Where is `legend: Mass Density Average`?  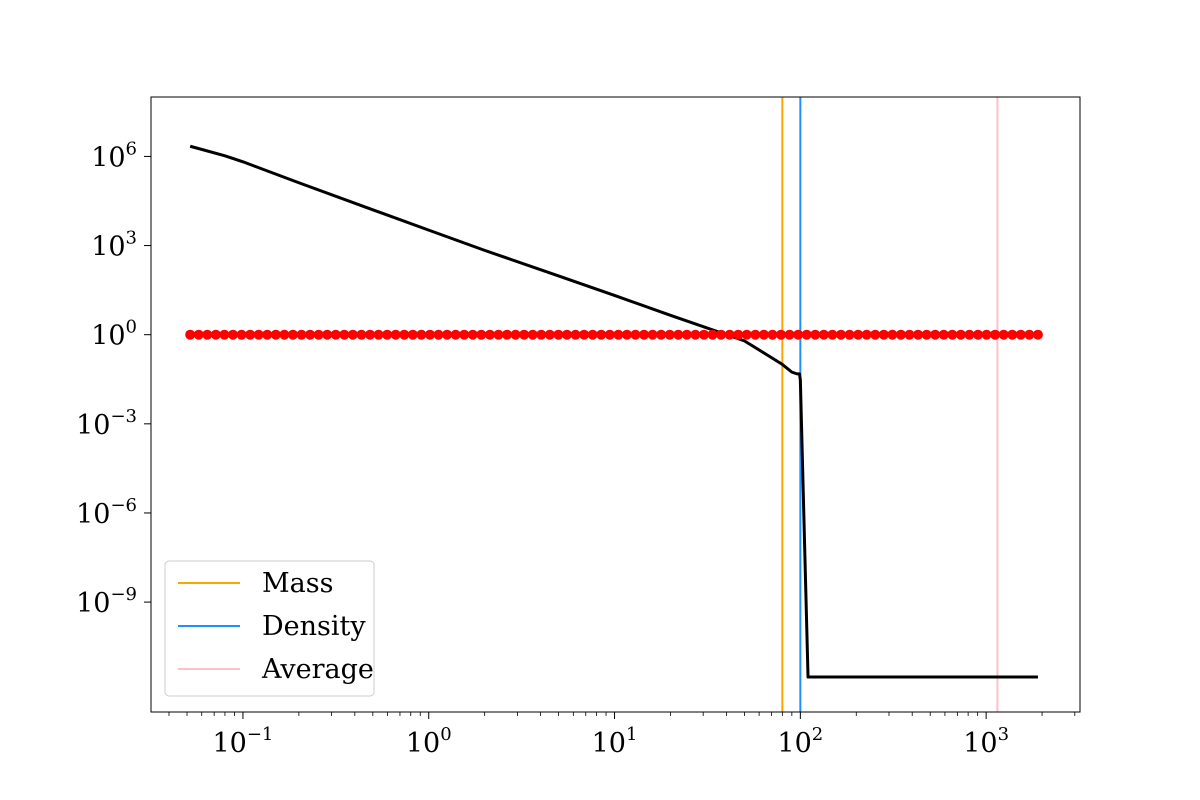
legend: Mass Density Average is located at coordinates (269, 628).